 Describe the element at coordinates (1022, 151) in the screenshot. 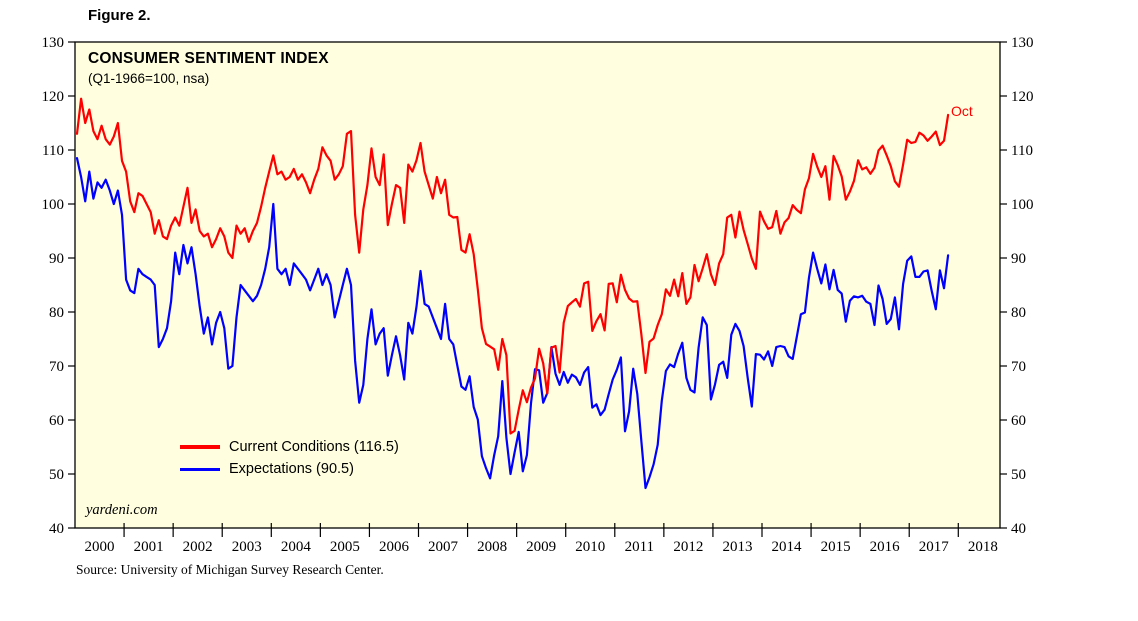

I see `y-axis-label-right: 110` at that location.